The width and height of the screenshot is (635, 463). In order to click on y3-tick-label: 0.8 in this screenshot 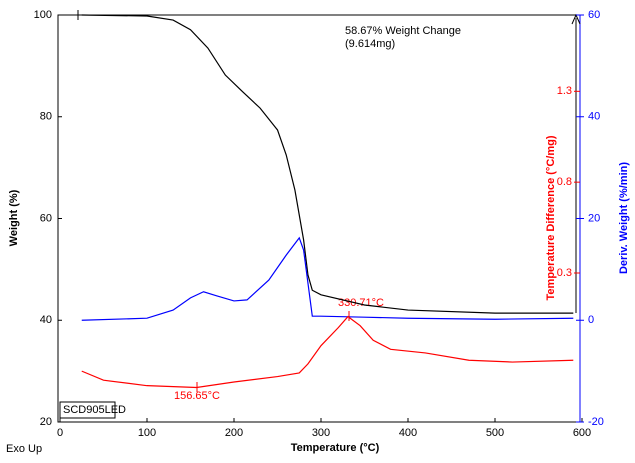, I will do `click(564, 182)`.